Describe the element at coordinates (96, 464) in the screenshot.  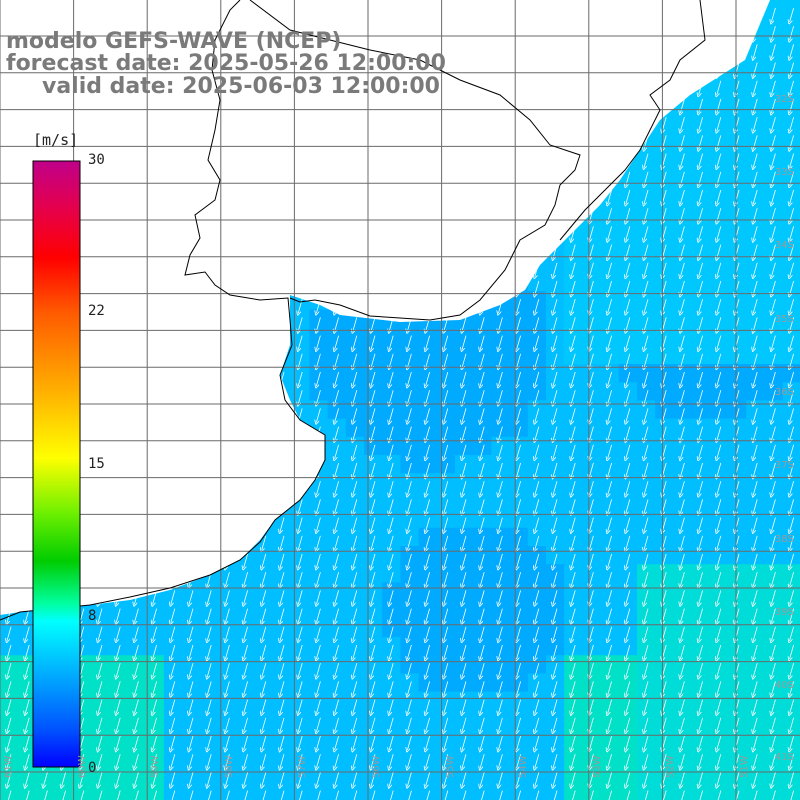
I see `colorbar-tick-15: 15` at that location.